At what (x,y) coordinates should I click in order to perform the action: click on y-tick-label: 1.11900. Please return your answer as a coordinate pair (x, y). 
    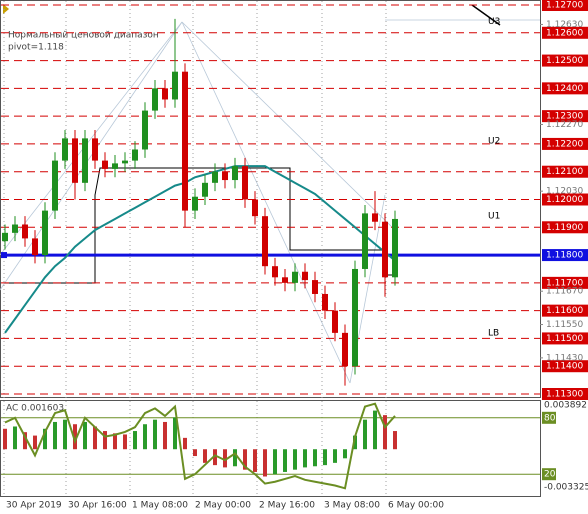
    Looking at the image, I should click on (564, 228).